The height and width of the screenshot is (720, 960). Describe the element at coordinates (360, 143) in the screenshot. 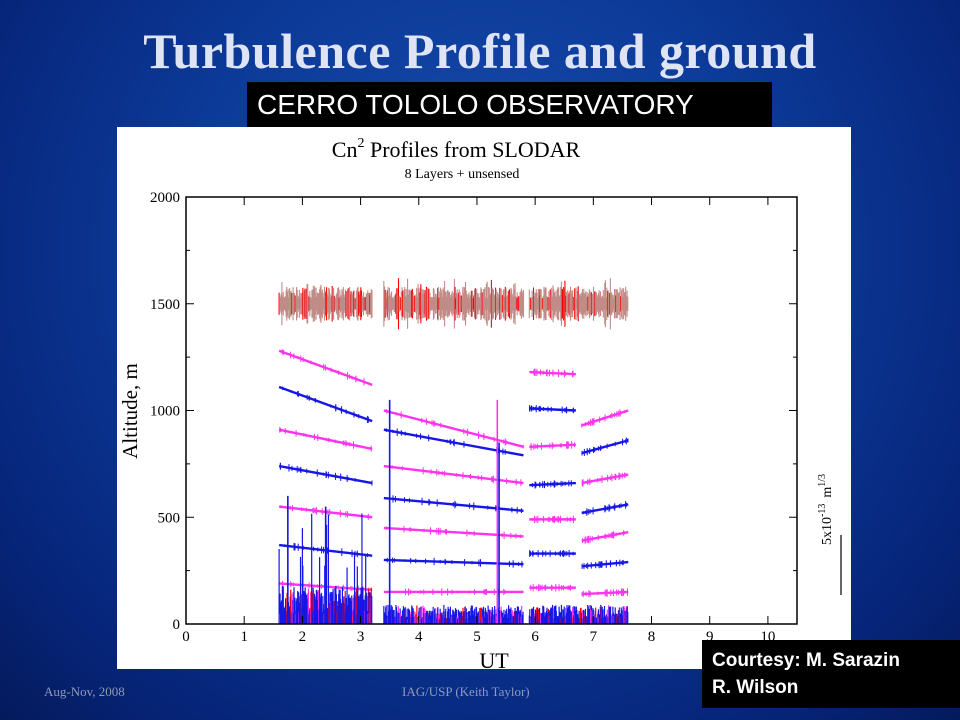

I see `chart-title-sup: 2` at that location.